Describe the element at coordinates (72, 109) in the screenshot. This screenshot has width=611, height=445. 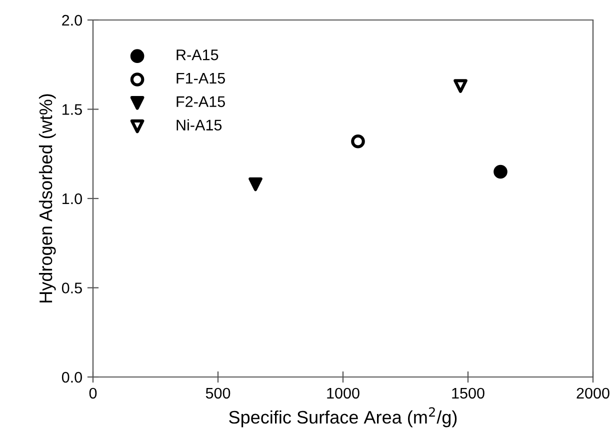
I see `y-tick-label: 1.5` at that location.